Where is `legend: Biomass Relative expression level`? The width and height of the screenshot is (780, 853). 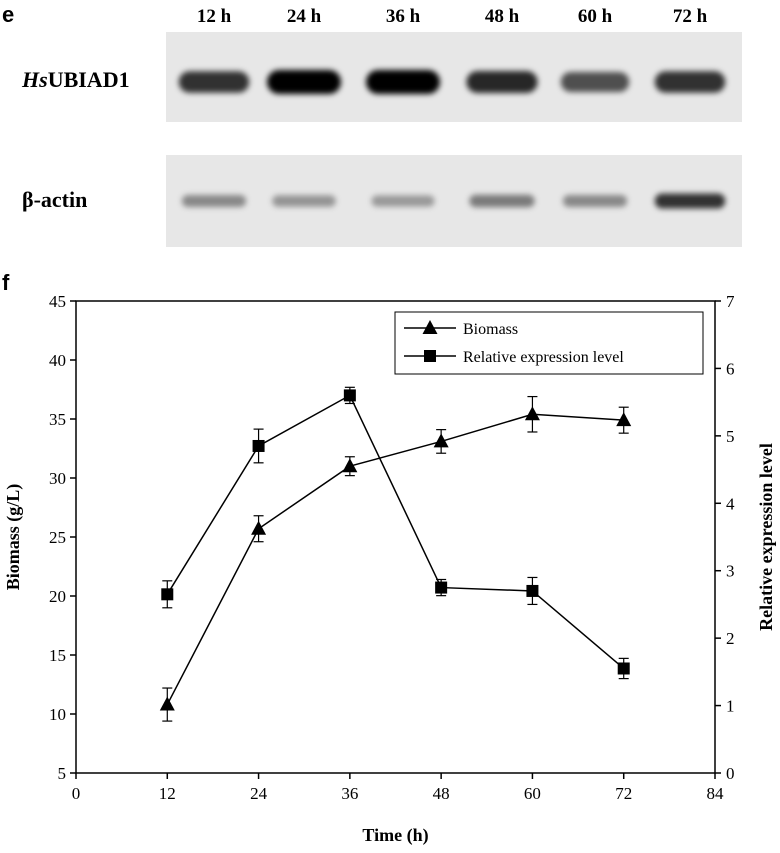
legend: Biomass Relative expression level is located at coordinates (549, 343).